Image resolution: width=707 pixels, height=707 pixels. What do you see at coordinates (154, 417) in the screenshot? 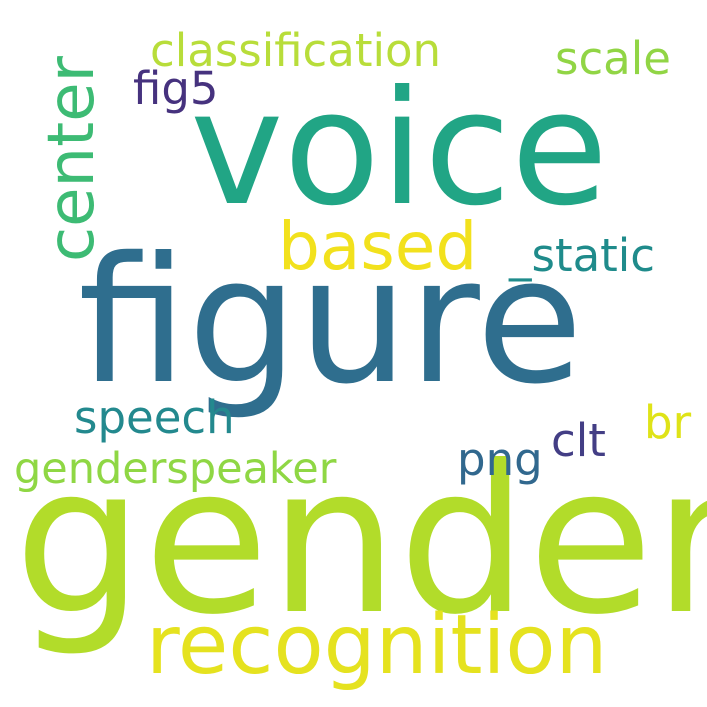
I see `word-speech: speech` at bounding box center [154, 417].